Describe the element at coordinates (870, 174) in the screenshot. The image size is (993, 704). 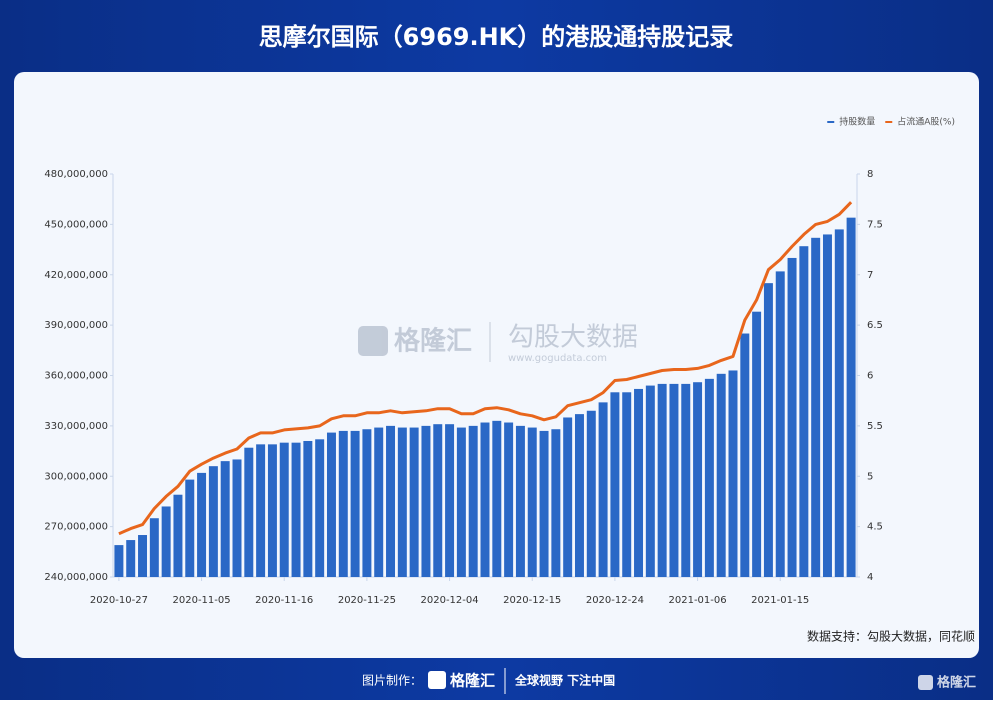
I see `y2-tick-label: 8` at that location.